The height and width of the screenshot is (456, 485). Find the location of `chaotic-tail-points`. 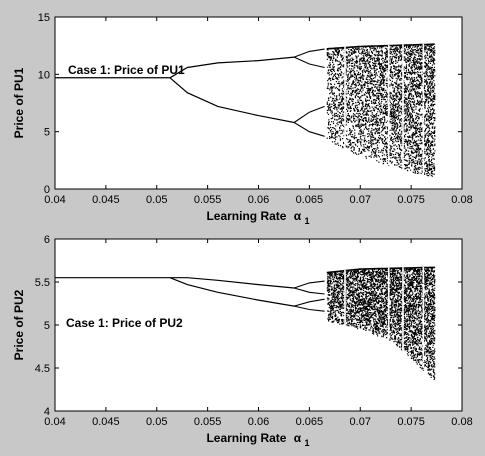

chaotic-tail-points is located at coordinates (428, 107).